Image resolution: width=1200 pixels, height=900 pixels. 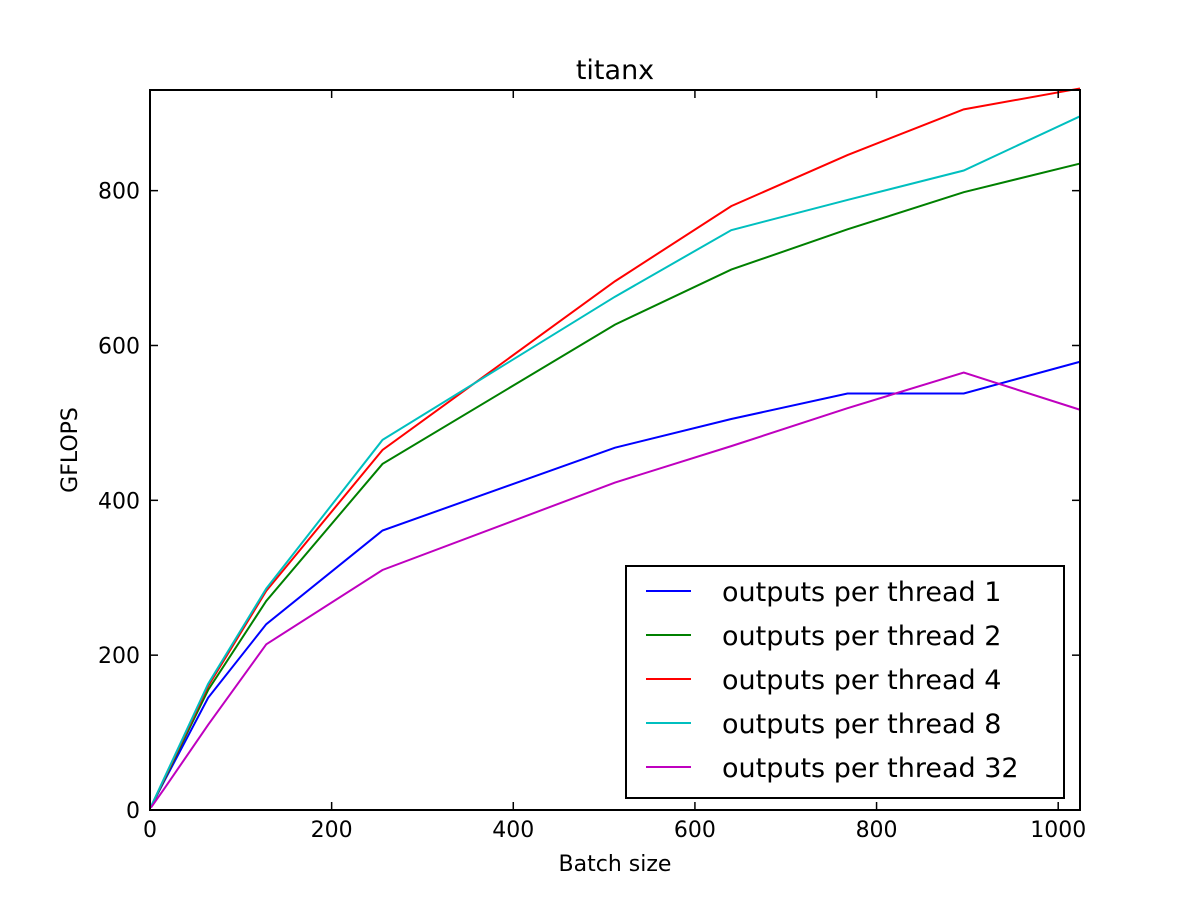 I want to click on x-tick-label: 200, so click(x=332, y=830).